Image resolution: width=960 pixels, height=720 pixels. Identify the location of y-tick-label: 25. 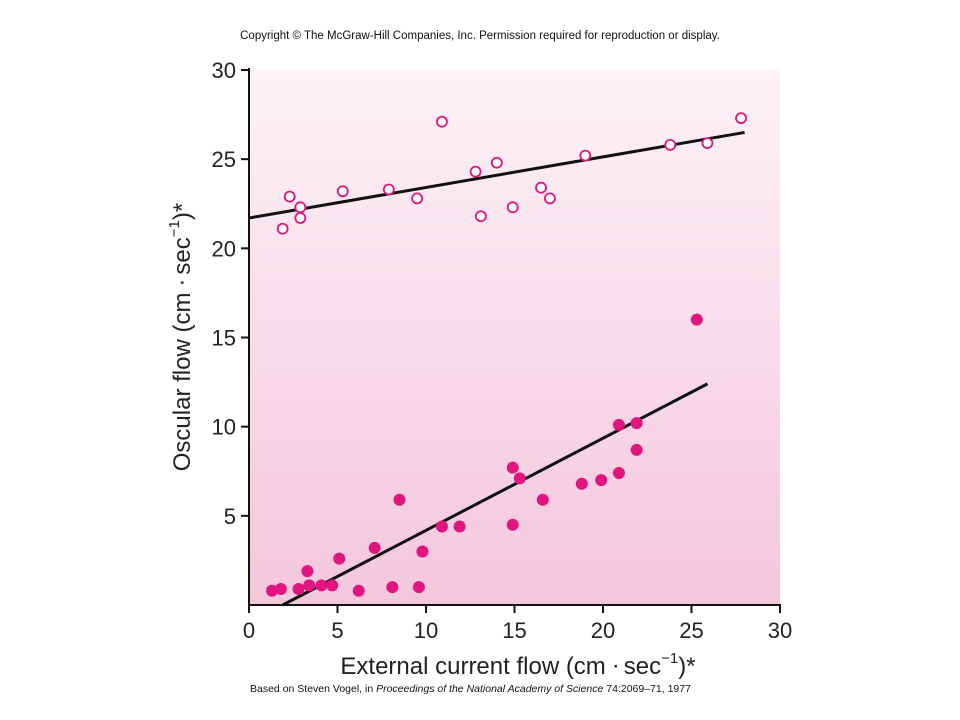
(224, 159).